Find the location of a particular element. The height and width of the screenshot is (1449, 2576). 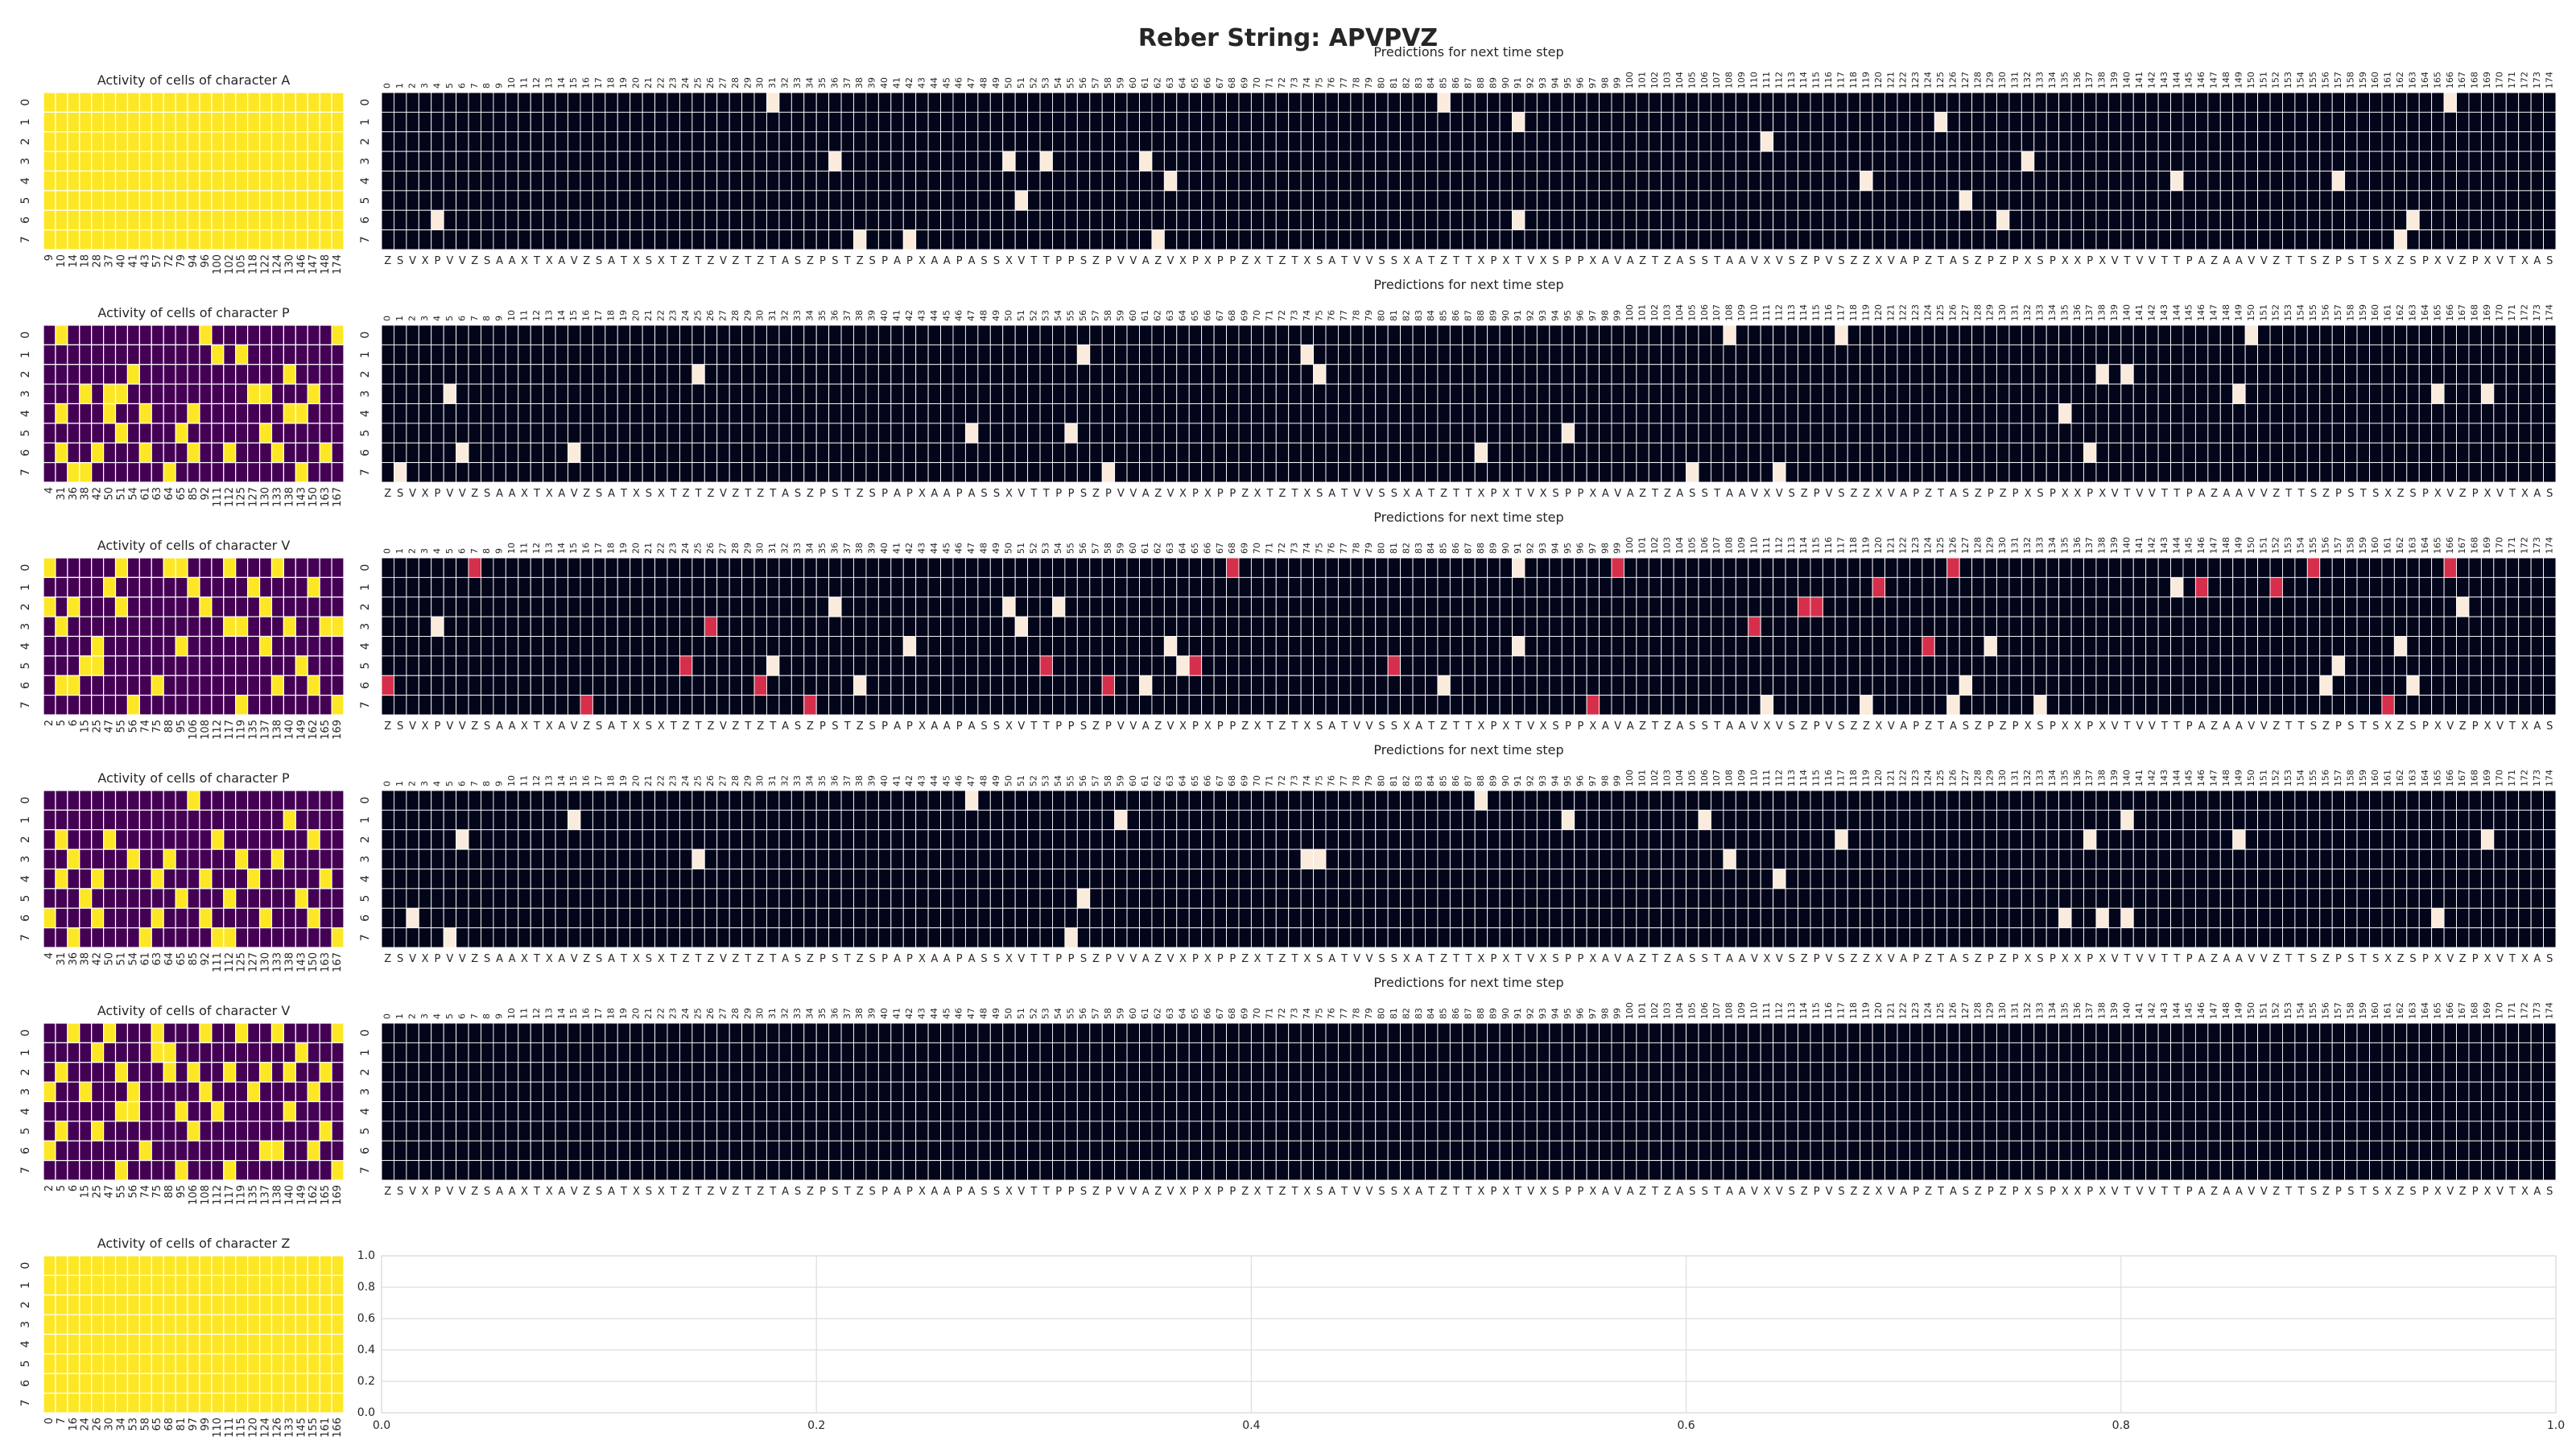

column-index-label: 129 is located at coordinates (1990, 80).